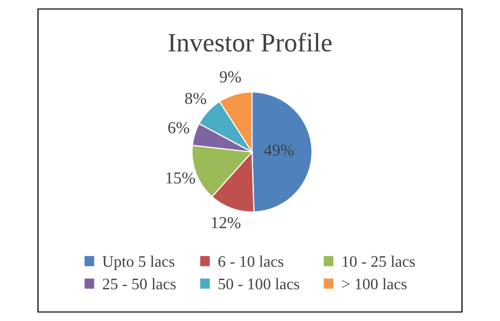 This screenshot has width=500, height=321. What do you see at coordinates (179, 128) in the screenshot?
I see `data-label: 6%` at bounding box center [179, 128].